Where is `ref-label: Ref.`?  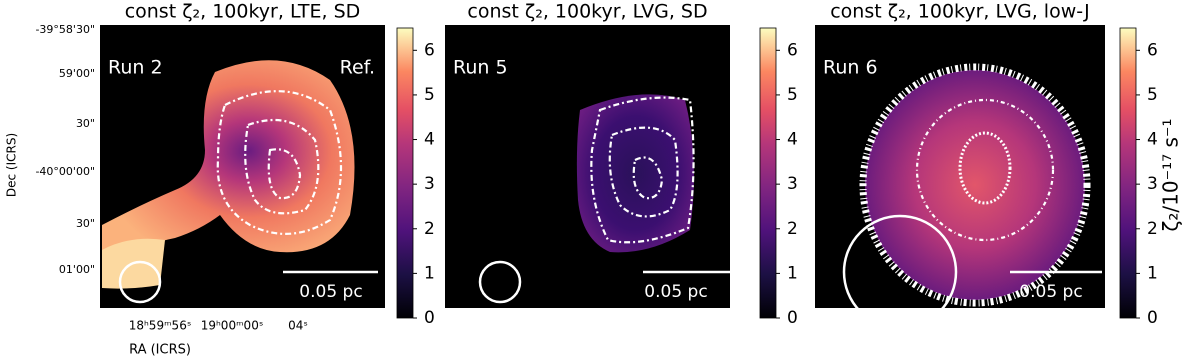 ref-label: Ref. is located at coordinates (357, 68).